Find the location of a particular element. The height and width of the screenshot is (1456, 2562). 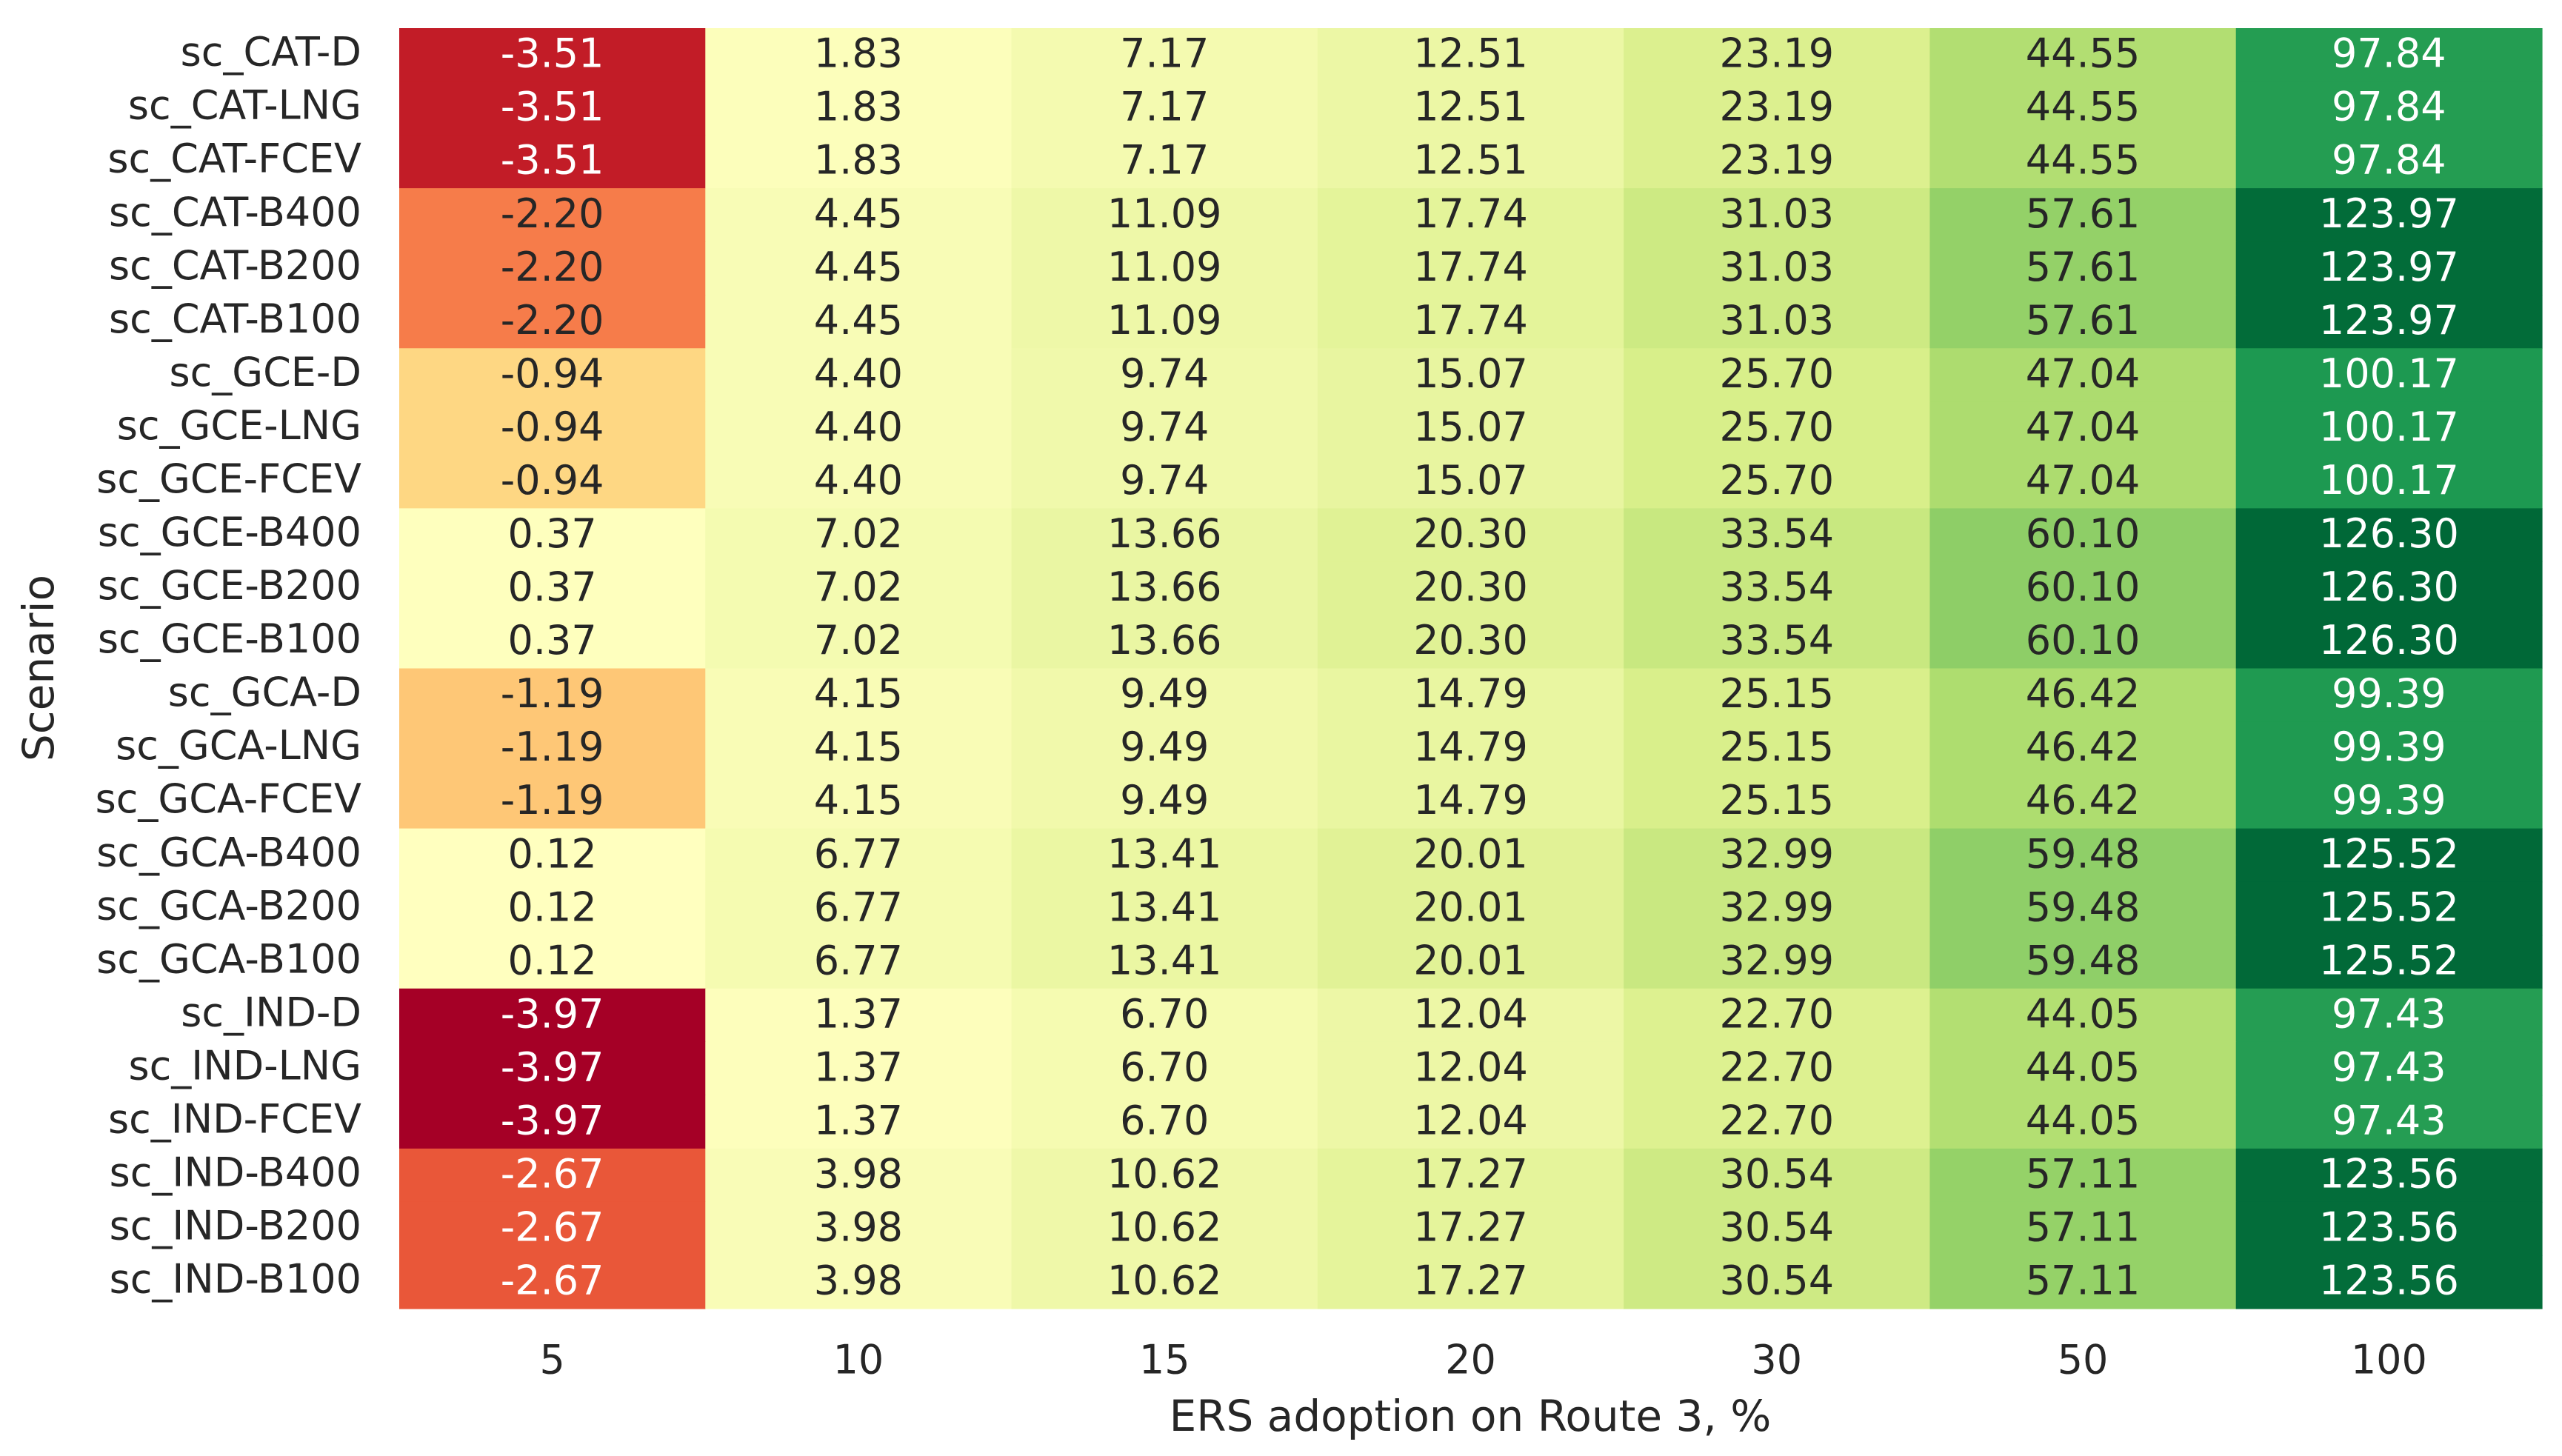

cell-label: 59.48 is located at coordinates (2083, 907).